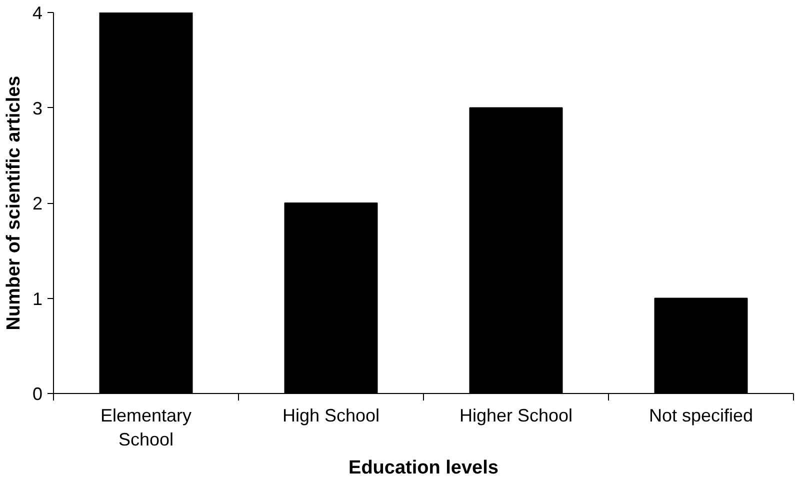  What do you see at coordinates (37, 13) in the screenshot?
I see `y-tick-label: 4` at bounding box center [37, 13].